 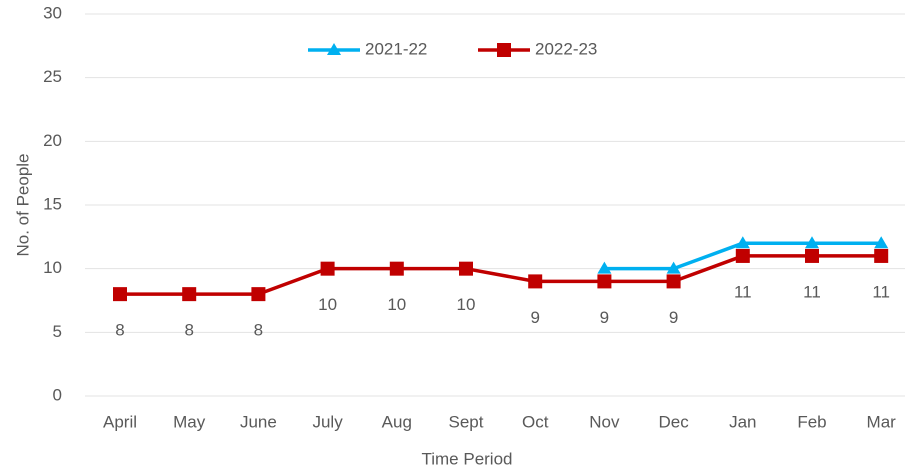 I want to click on x-tick-label: Aug, so click(x=397, y=421).